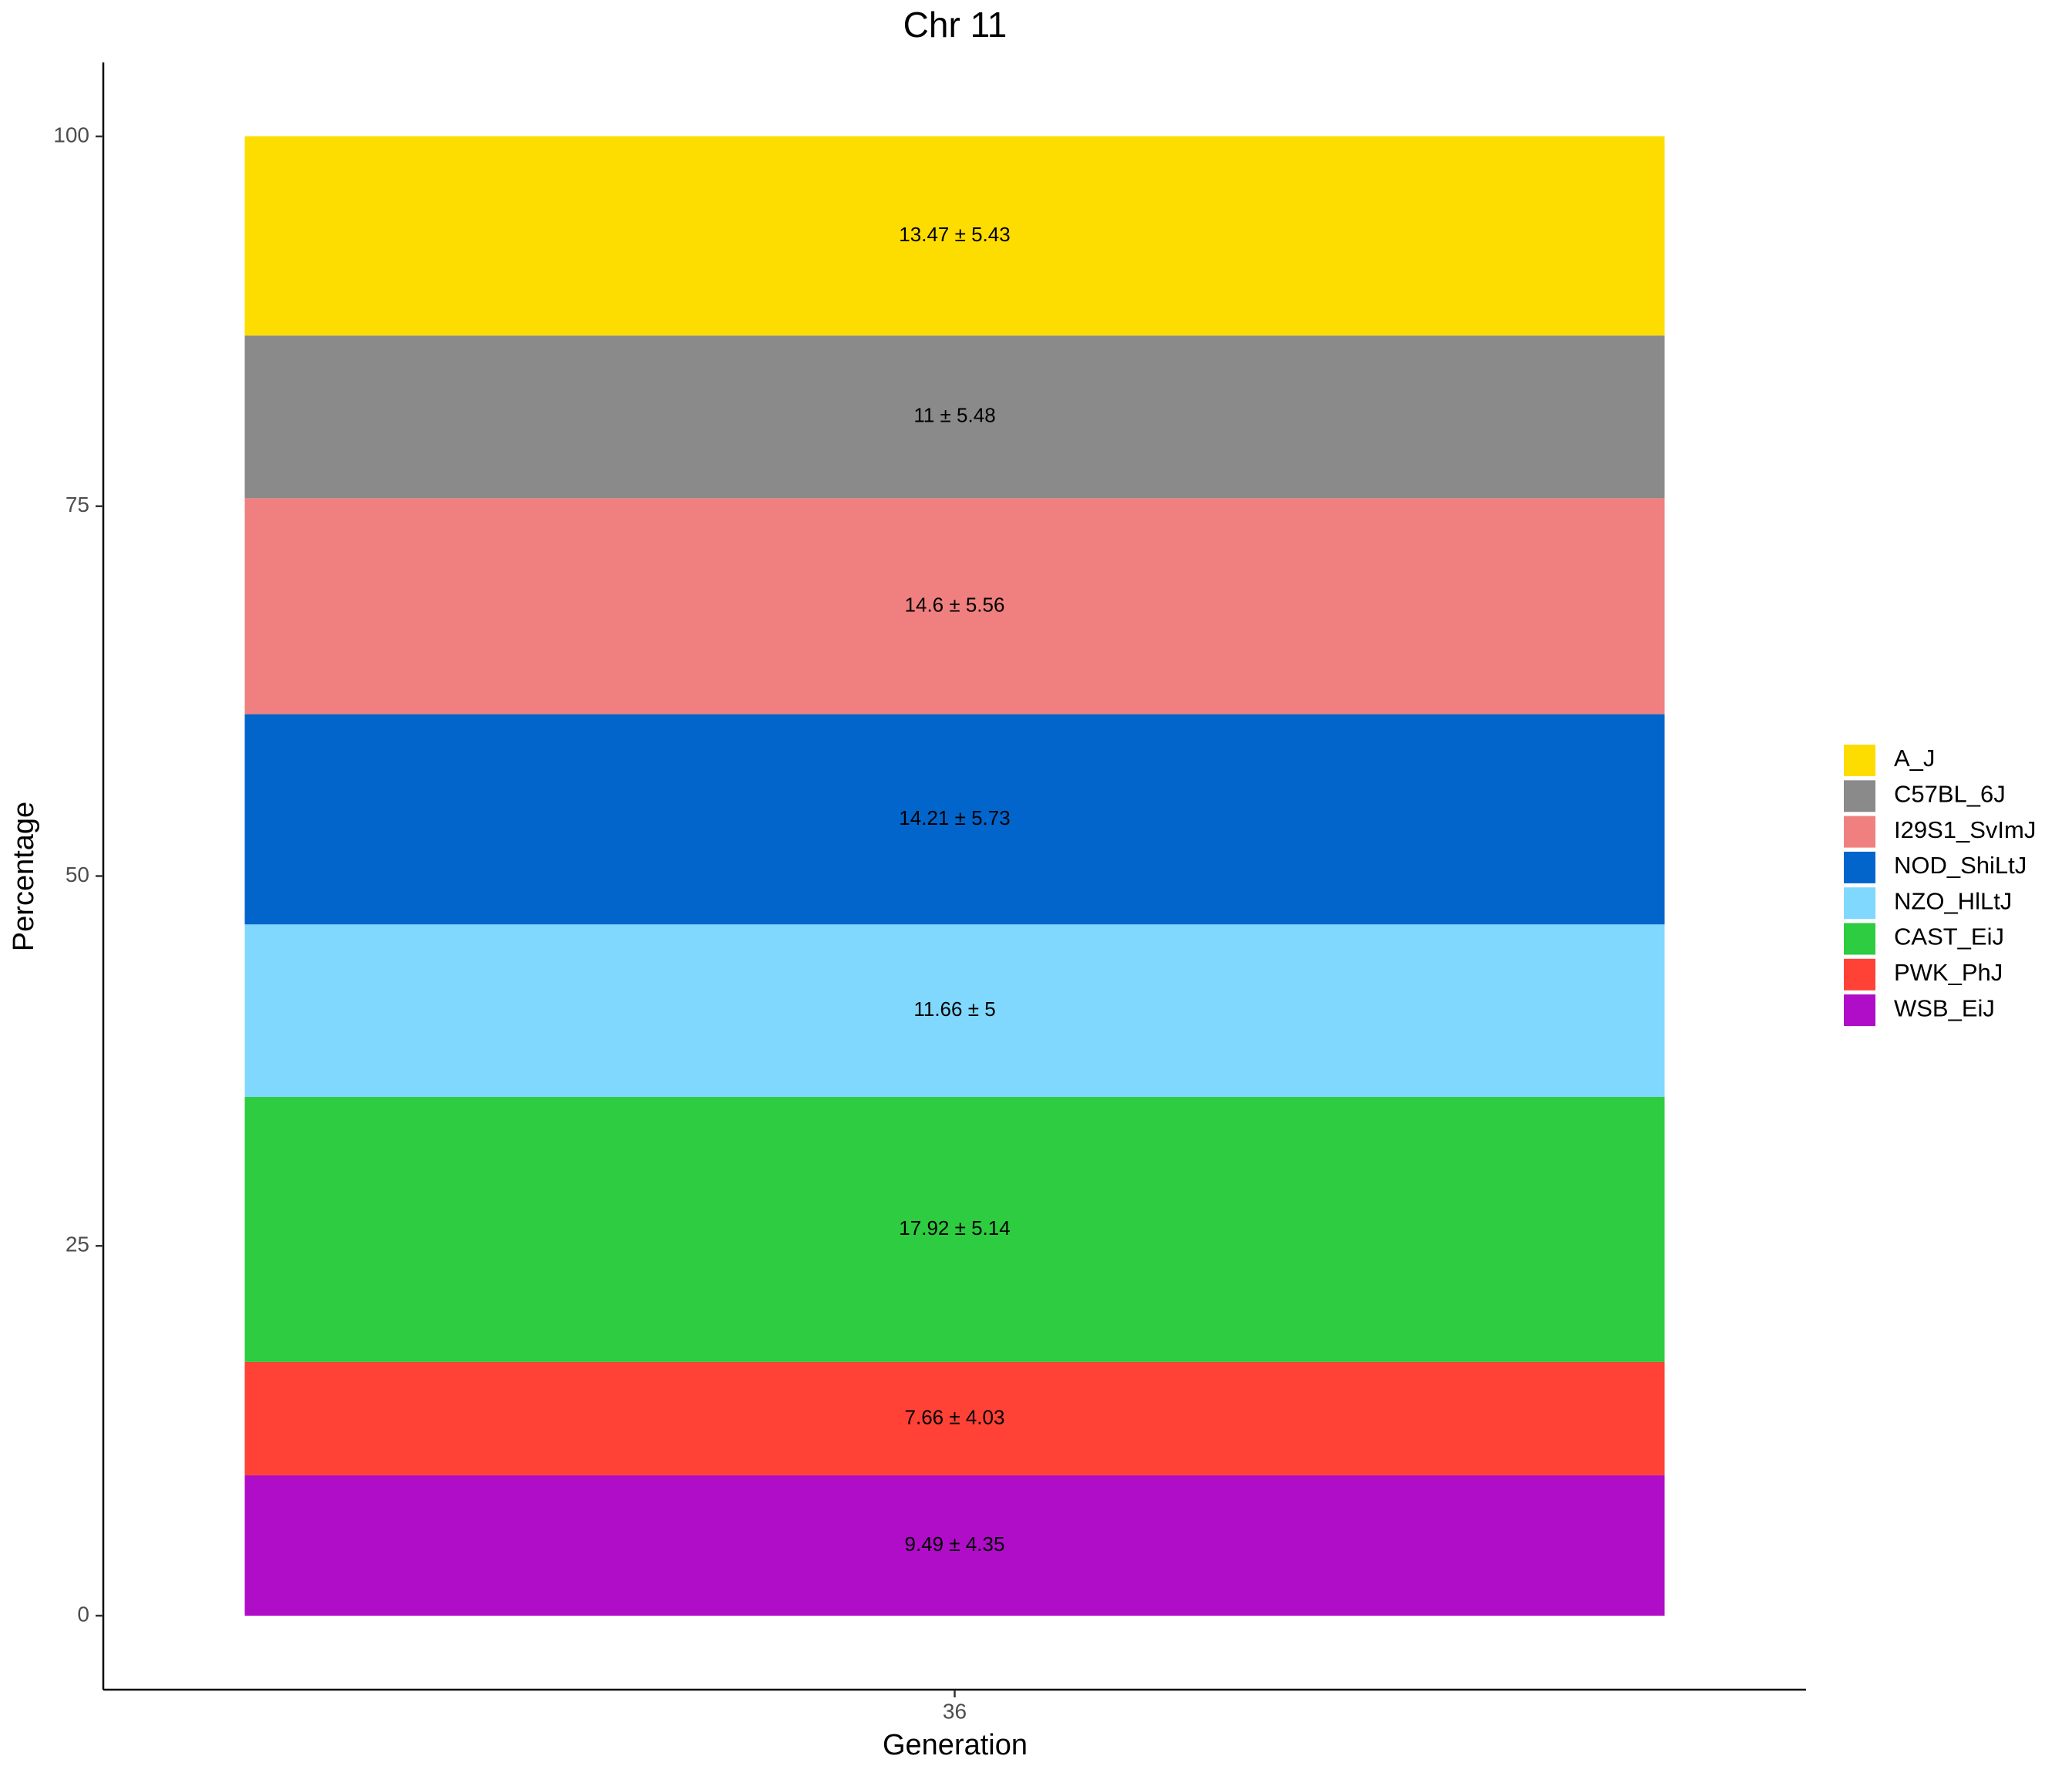 The width and height of the screenshot is (2072, 1776). I want to click on y-tick-label: 25, so click(78, 1245).